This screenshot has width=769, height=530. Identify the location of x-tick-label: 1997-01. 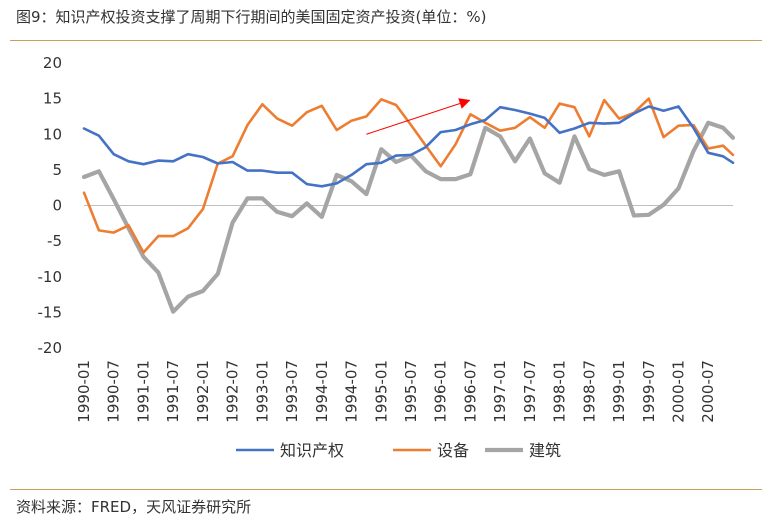
(500, 391).